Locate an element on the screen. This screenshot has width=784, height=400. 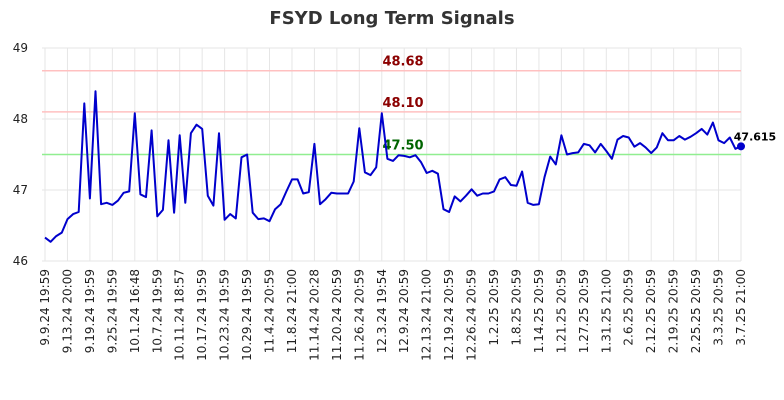
x-tick-label: 12.19.24 20:59 is located at coordinates (449, 315).